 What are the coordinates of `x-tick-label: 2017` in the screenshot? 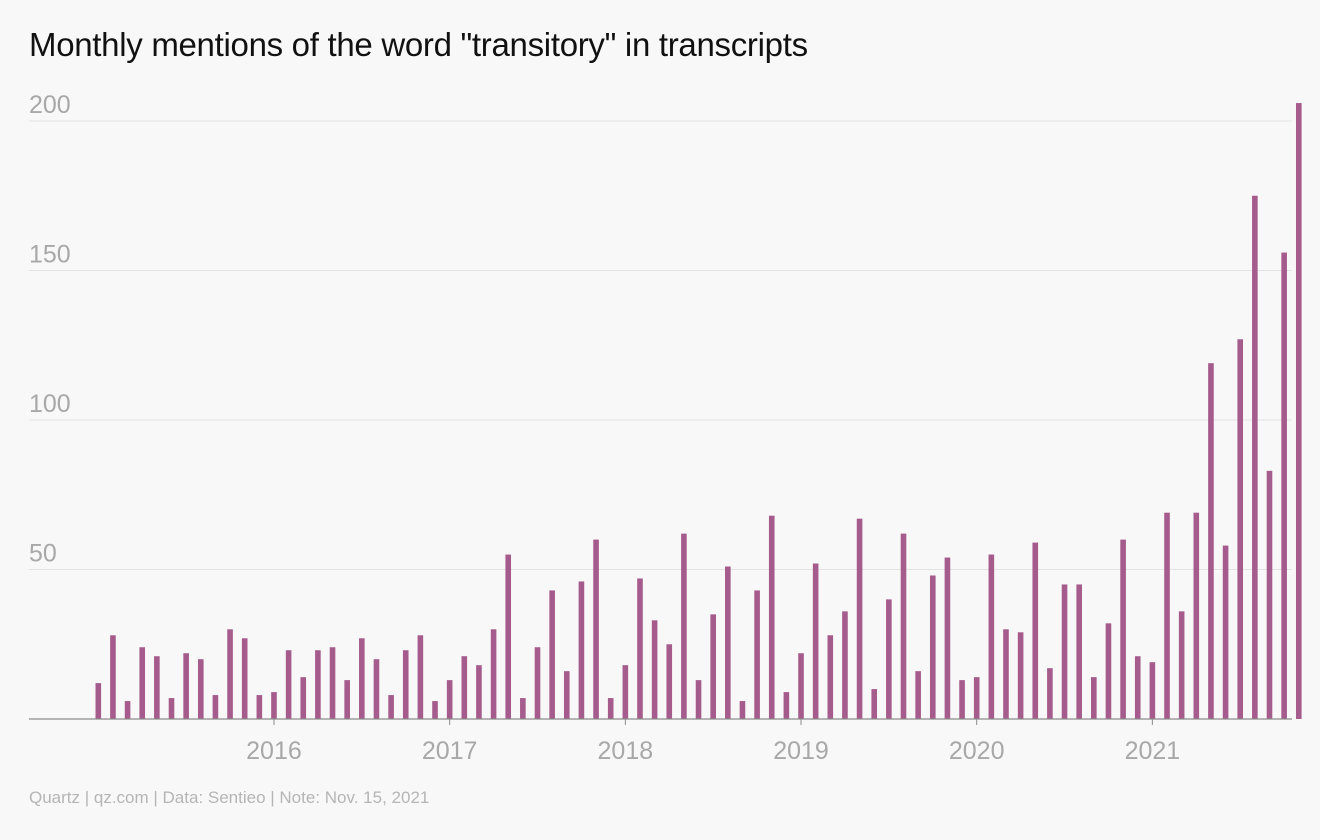 It's located at (450, 751).